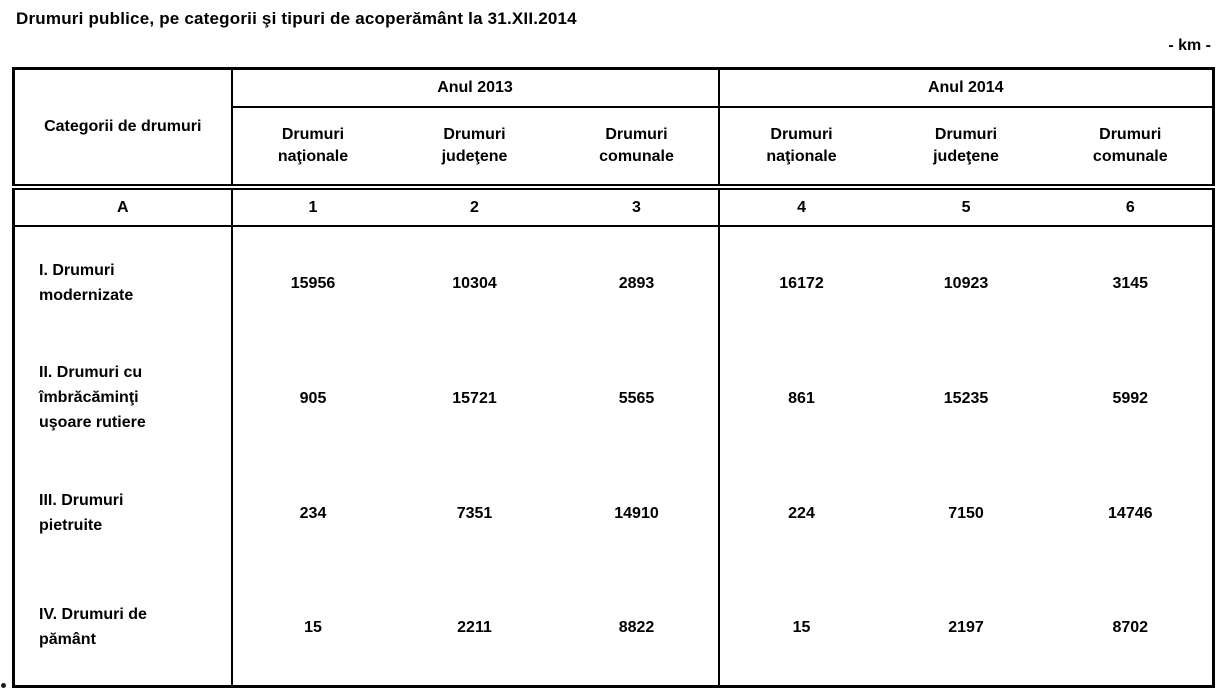  Describe the element at coordinates (474, 627) in the screenshot. I see `cell-value: 2211` at that location.